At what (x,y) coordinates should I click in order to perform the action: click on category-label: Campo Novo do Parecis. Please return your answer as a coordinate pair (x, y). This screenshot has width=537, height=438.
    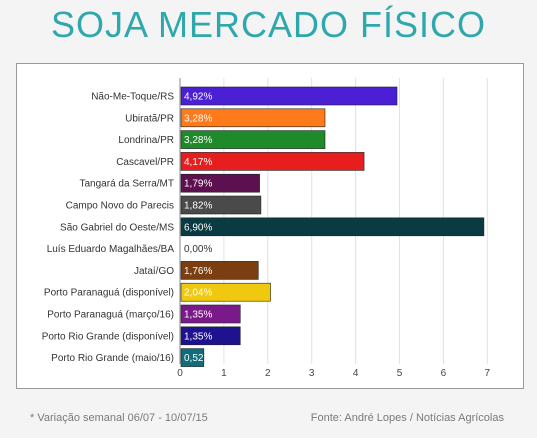
    Looking at the image, I should click on (120, 206).